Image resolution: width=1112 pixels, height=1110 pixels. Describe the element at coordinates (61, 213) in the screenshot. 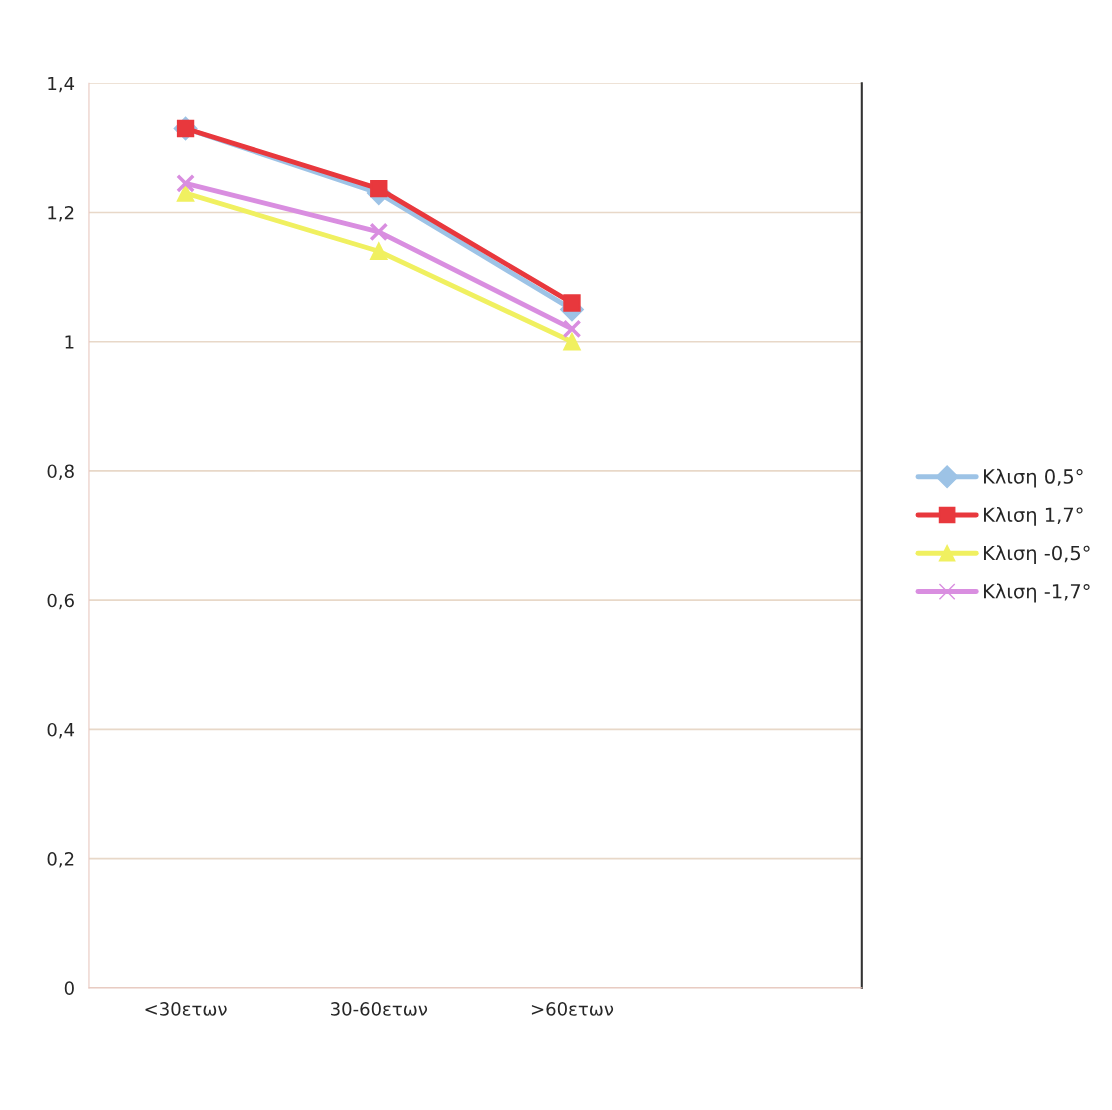

I see `y-tick-label: 1,2` at that location.